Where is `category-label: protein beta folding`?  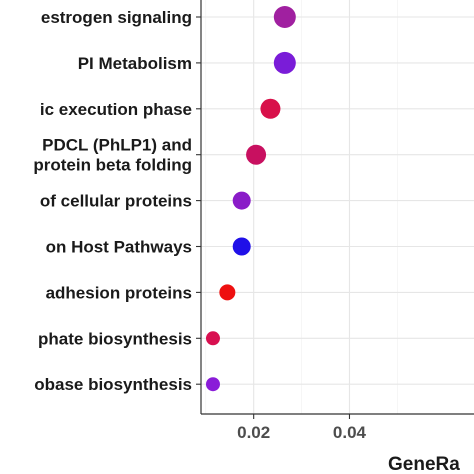
category-label: protein beta folding is located at coordinates (112, 165).